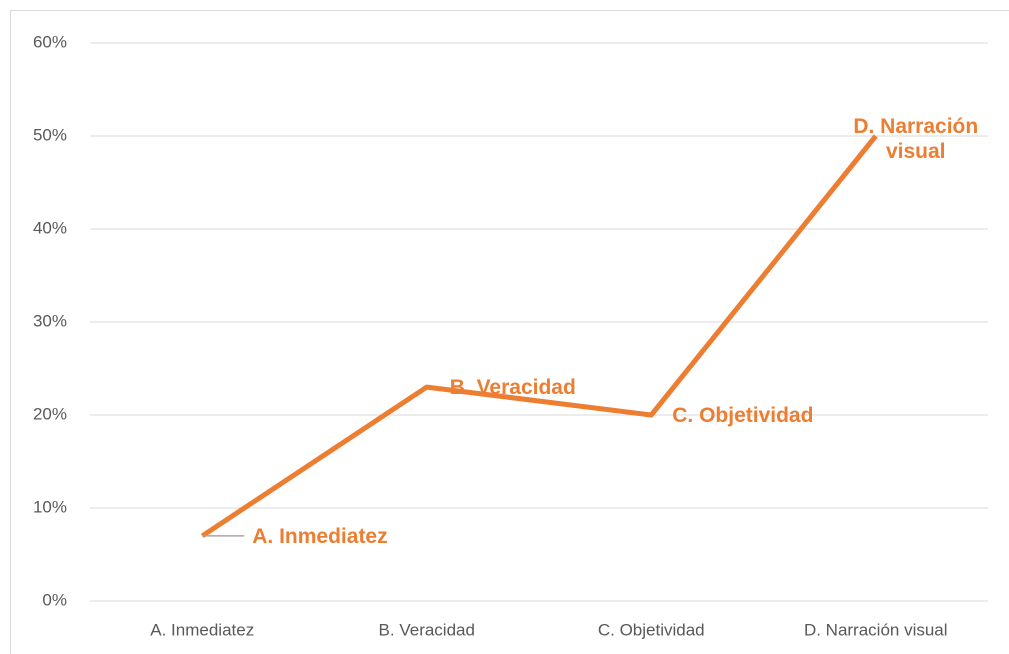 Image resolution: width=1009 pixels, height=654 pixels. What do you see at coordinates (916, 139) in the screenshot?
I see `data-label: D. Narración visual` at bounding box center [916, 139].